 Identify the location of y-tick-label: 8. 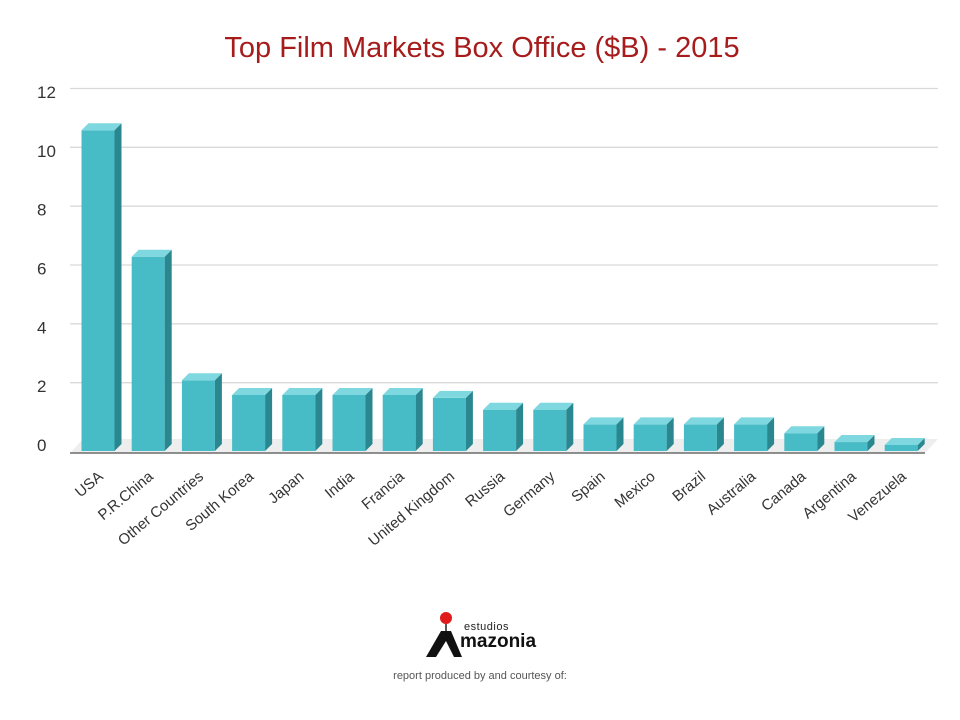
(41, 210).